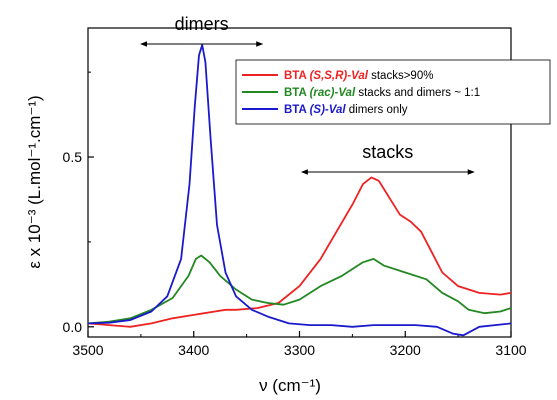  I want to click on legend-entry: BTA (S)-Val dimers only, so click(346, 110).